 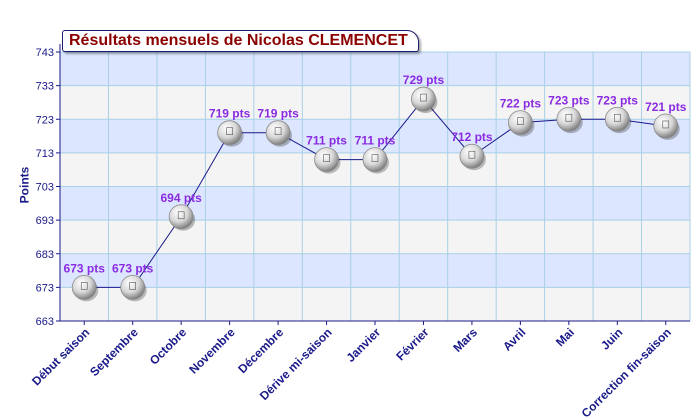 What do you see at coordinates (521, 104) in the screenshot?
I see `data-label: 722 pts` at bounding box center [521, 104].